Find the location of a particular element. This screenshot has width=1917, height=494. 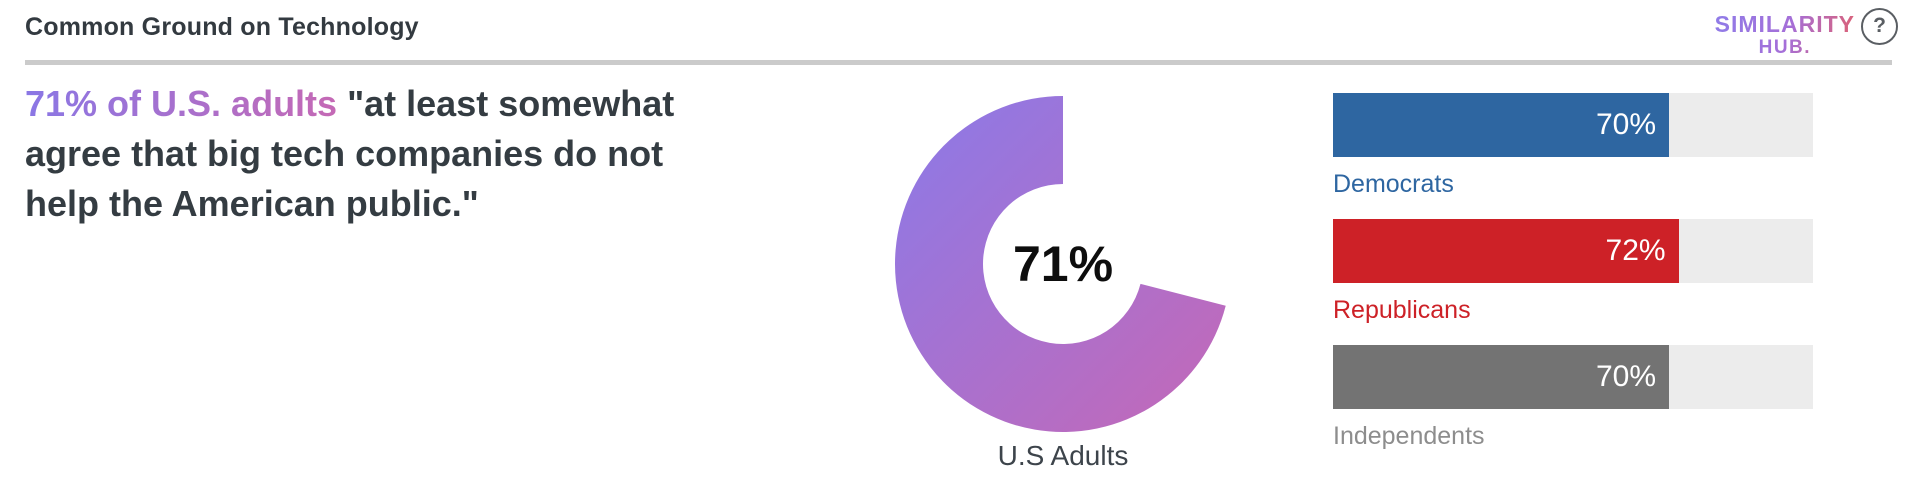

bar-group-label: Republicans is located at coordinates (1402, 310).